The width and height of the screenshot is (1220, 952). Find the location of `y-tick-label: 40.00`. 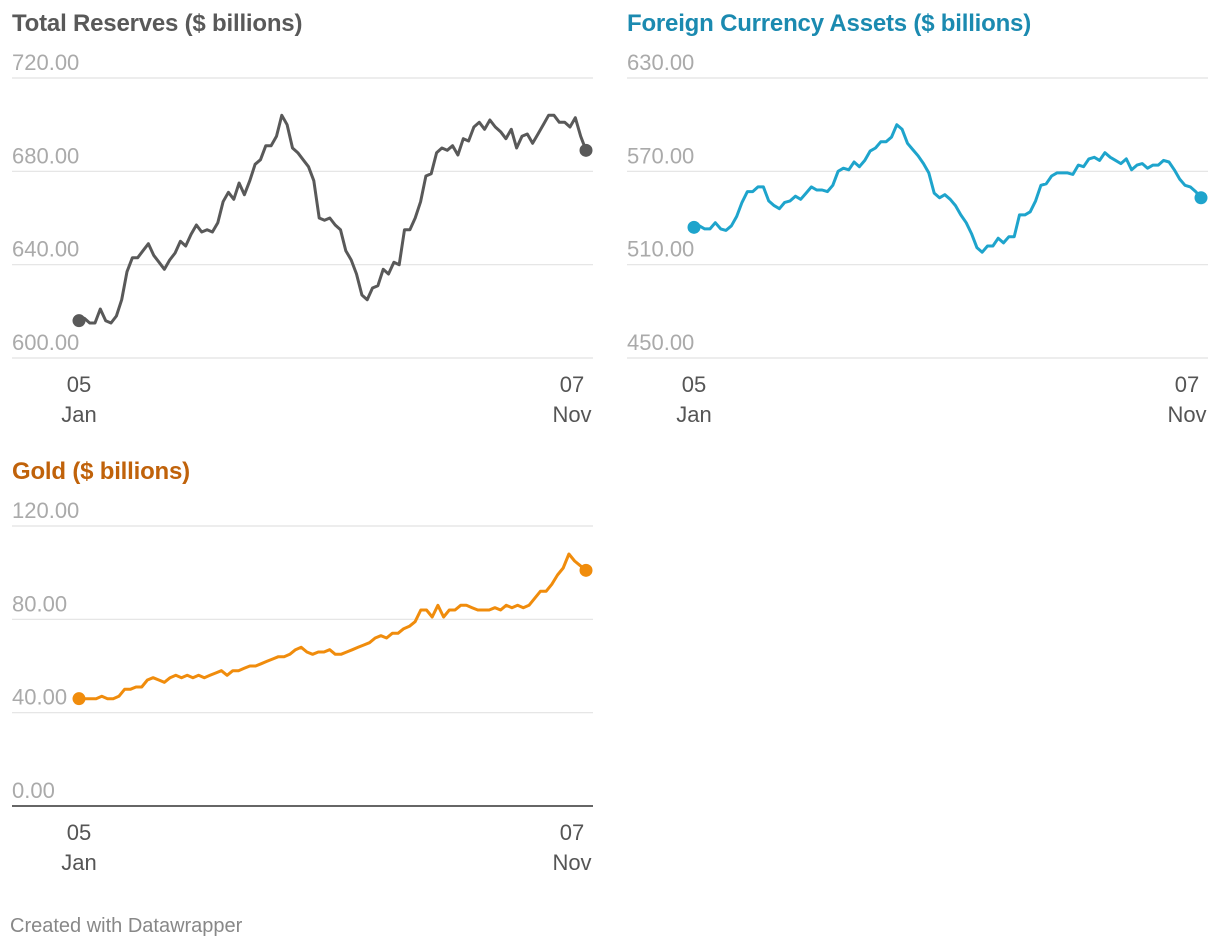

y-tick-label: 40.00 is located at coordinates (39, 697).